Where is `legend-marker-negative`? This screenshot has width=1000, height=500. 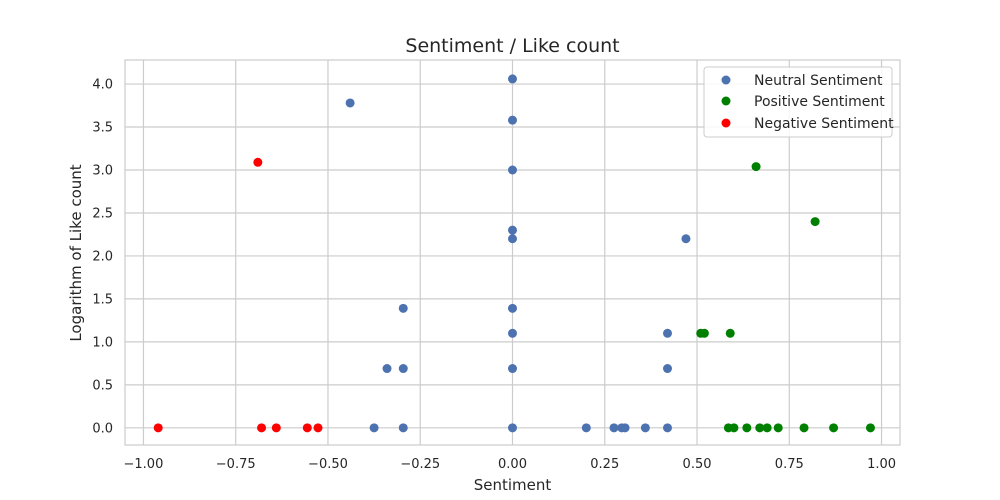
legend-marker-negative is located at coordinates (726, 123).